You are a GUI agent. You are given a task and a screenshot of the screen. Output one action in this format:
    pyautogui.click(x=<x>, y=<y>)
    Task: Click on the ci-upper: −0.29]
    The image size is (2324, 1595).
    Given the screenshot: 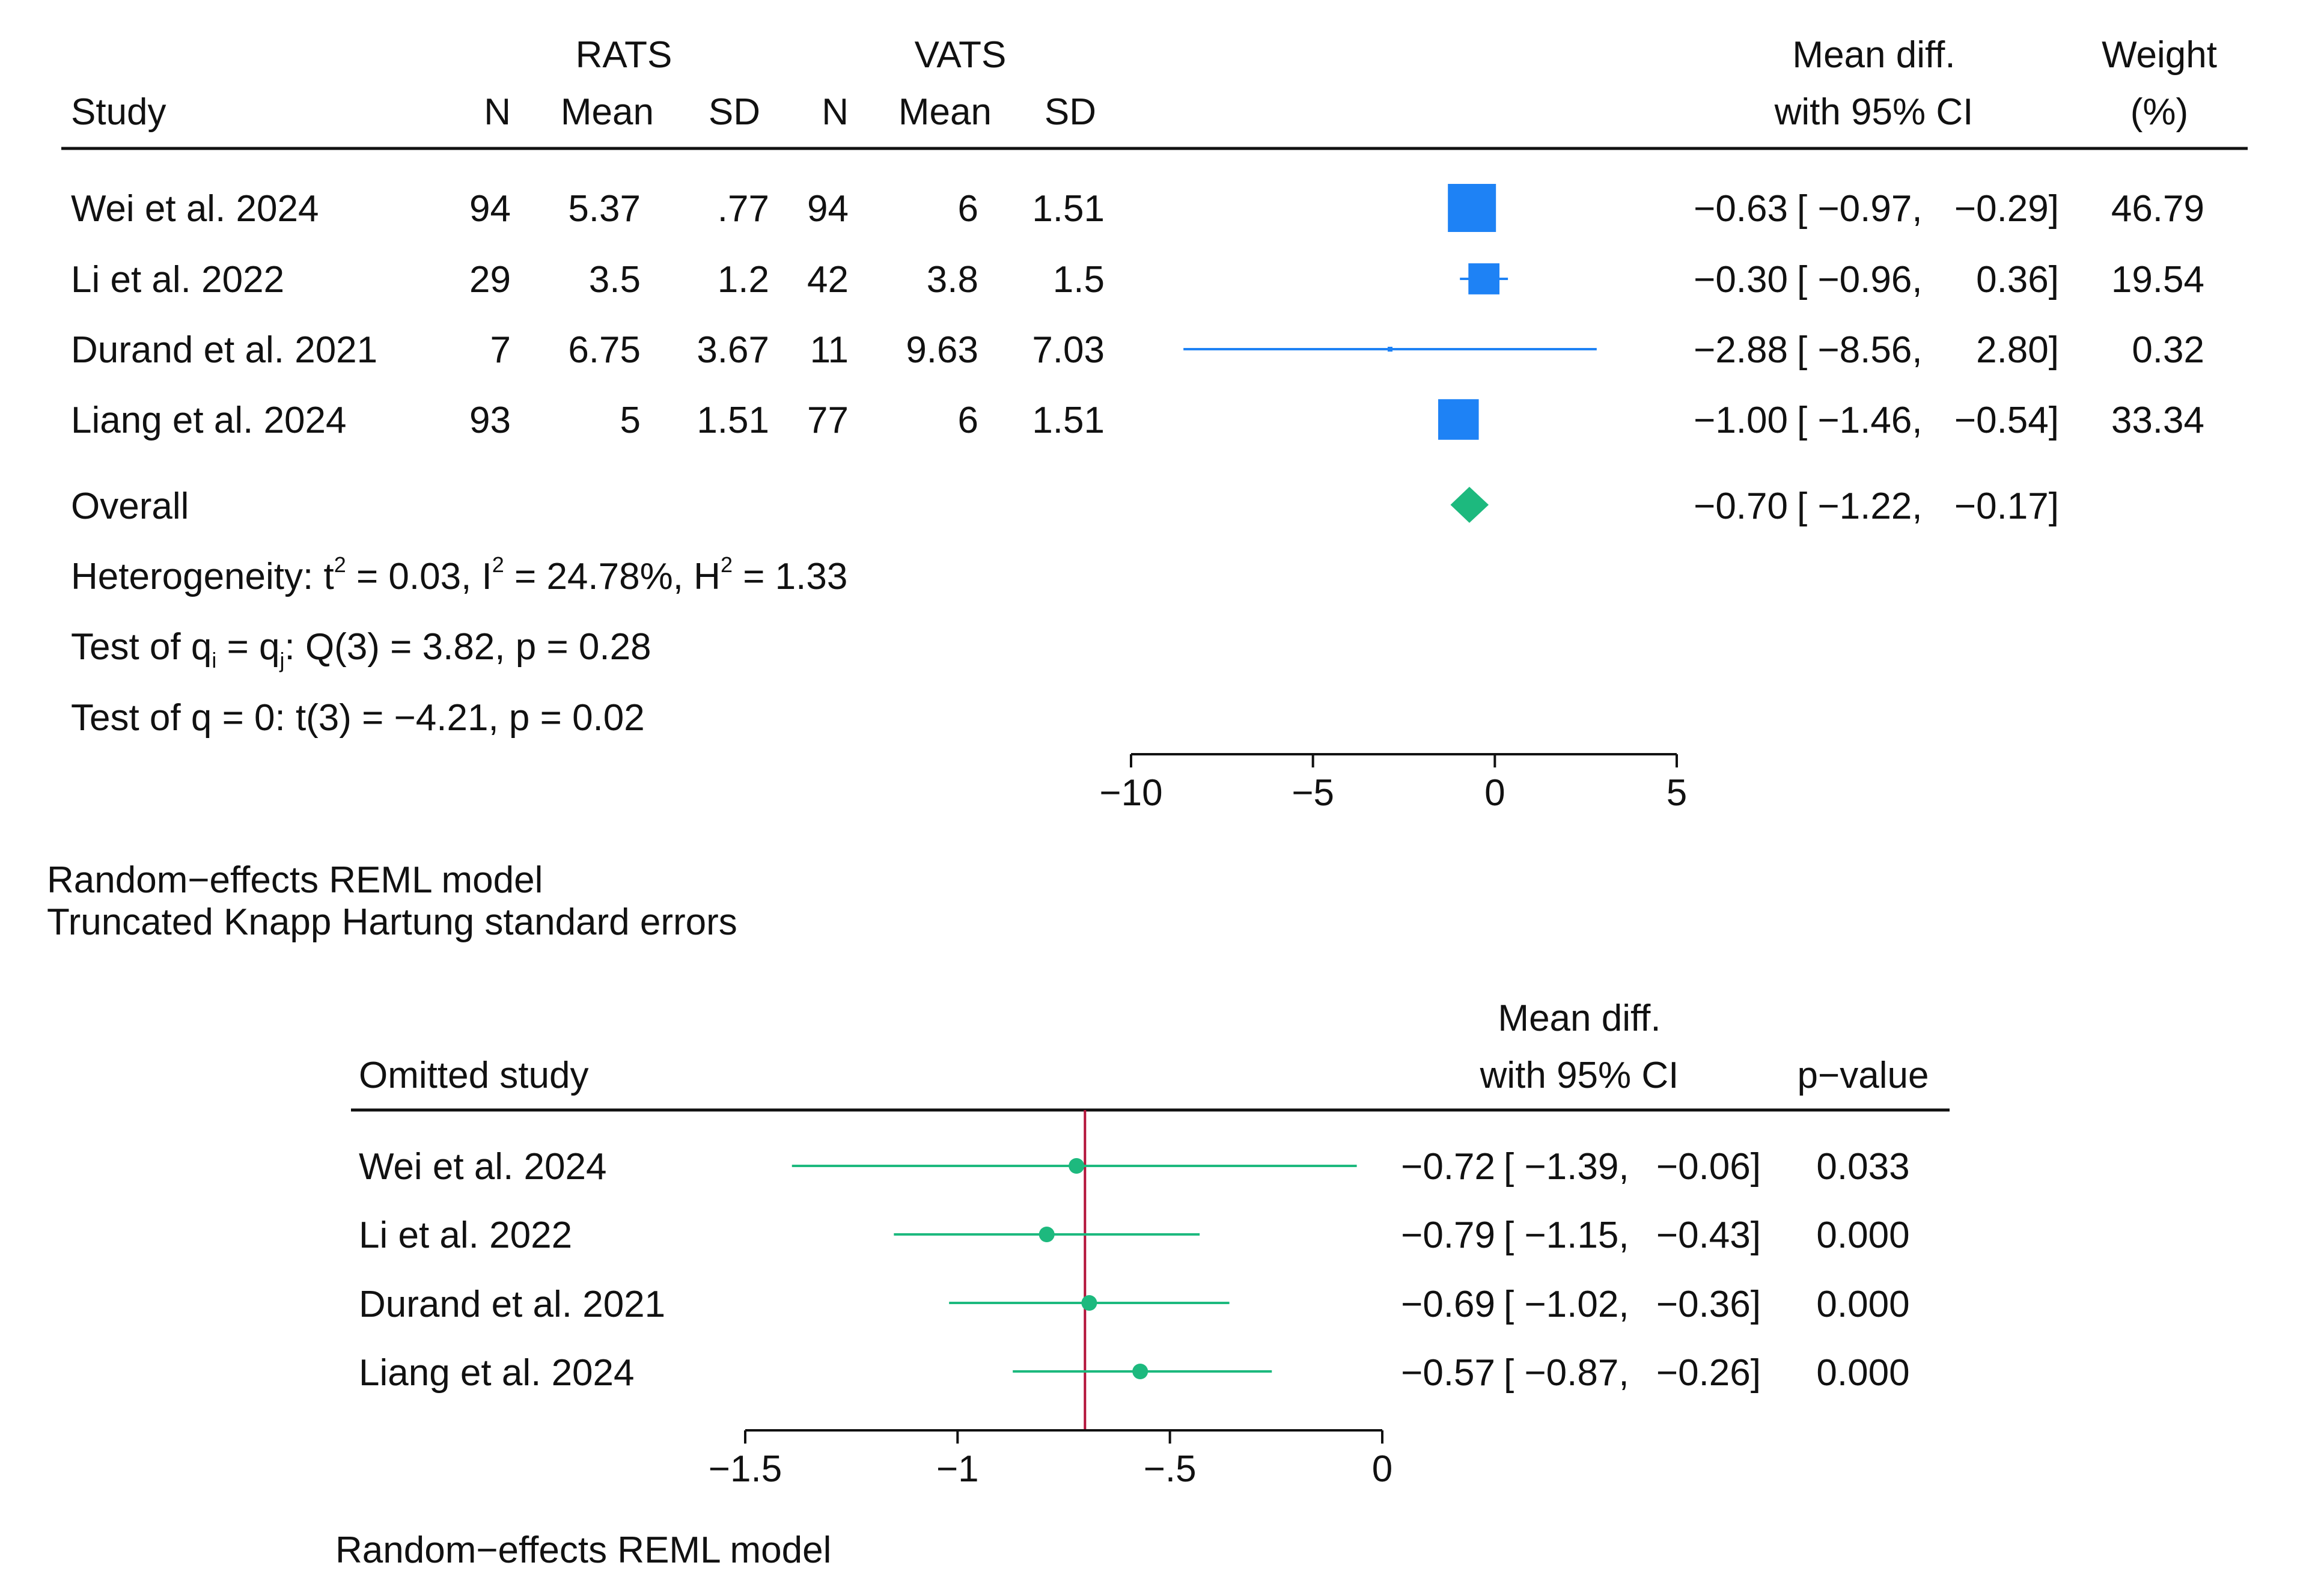 What is the action you would take?
    pyautogui.click(x=2006, y=209)
    